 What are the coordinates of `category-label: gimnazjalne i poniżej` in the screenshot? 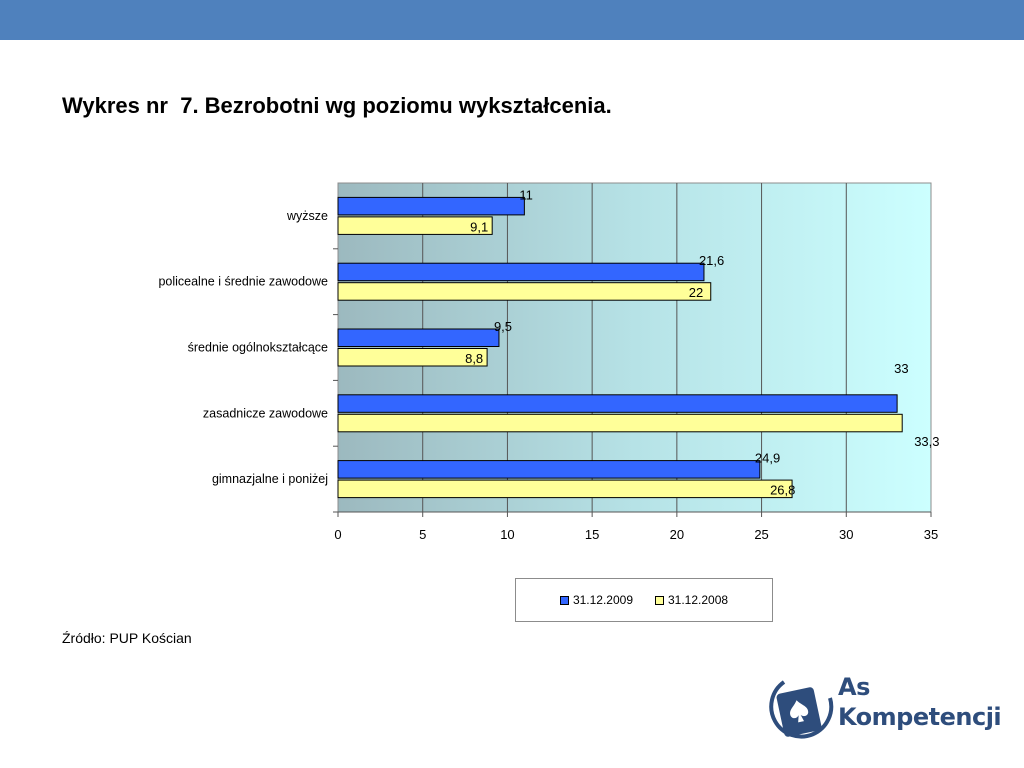 It's located at (270, 479).